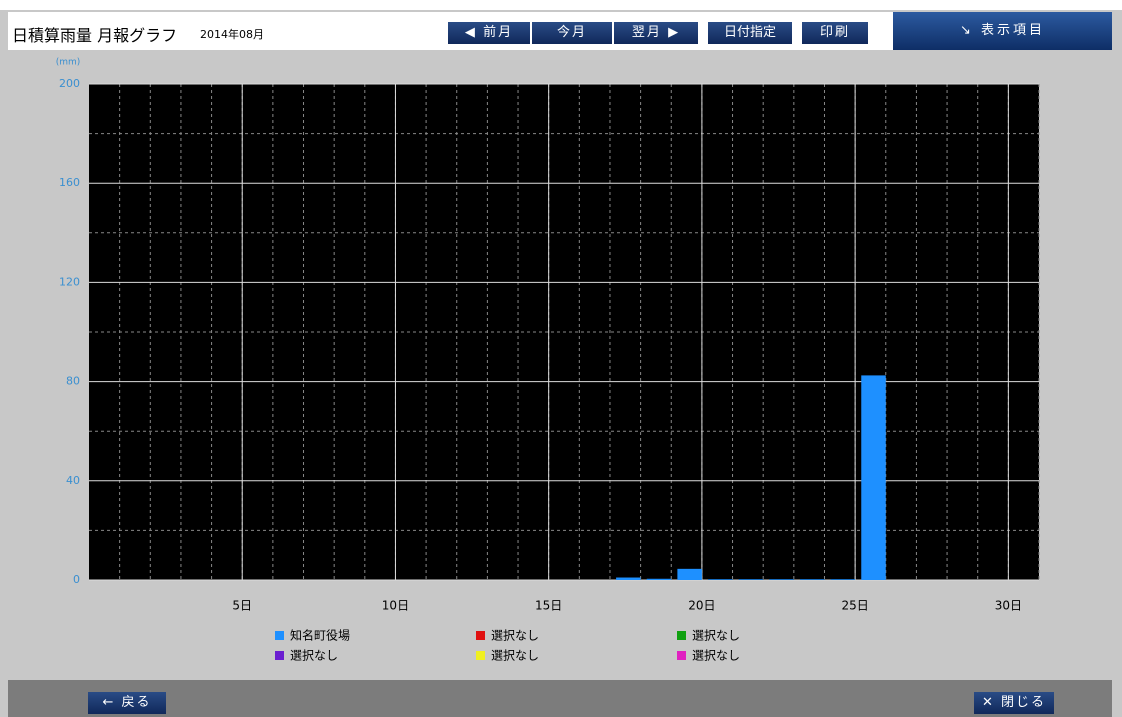 Image resolution: width=1122 pixels, height=717 pixels. I want to click on print-button: 印刷, so click(835, 33).